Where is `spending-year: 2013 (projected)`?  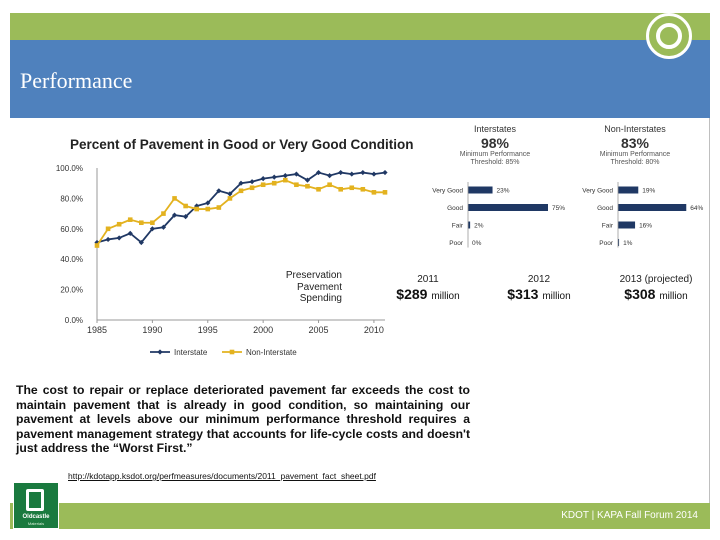 spending-year: 2013 (projected) is located at coordinates (656, 279).